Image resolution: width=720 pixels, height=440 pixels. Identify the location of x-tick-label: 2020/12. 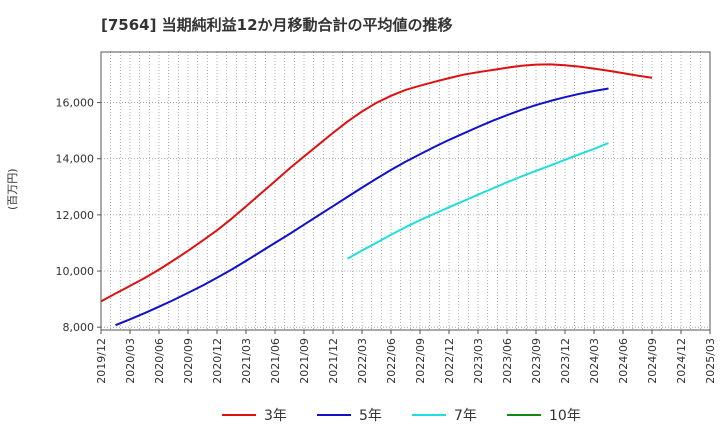
(217, 361).